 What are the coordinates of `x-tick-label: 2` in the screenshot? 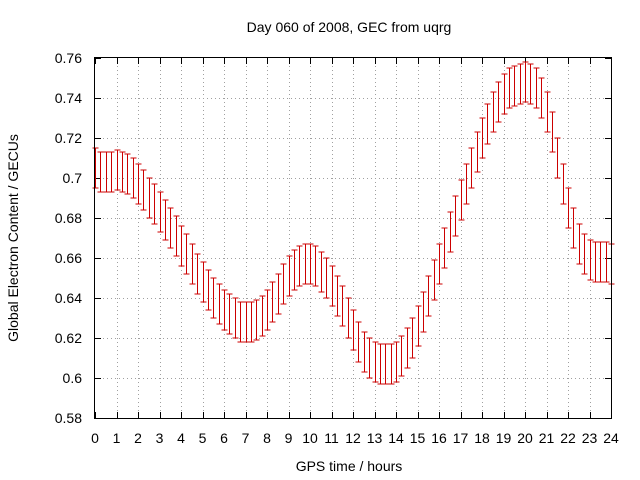 It's located at (138, 438).